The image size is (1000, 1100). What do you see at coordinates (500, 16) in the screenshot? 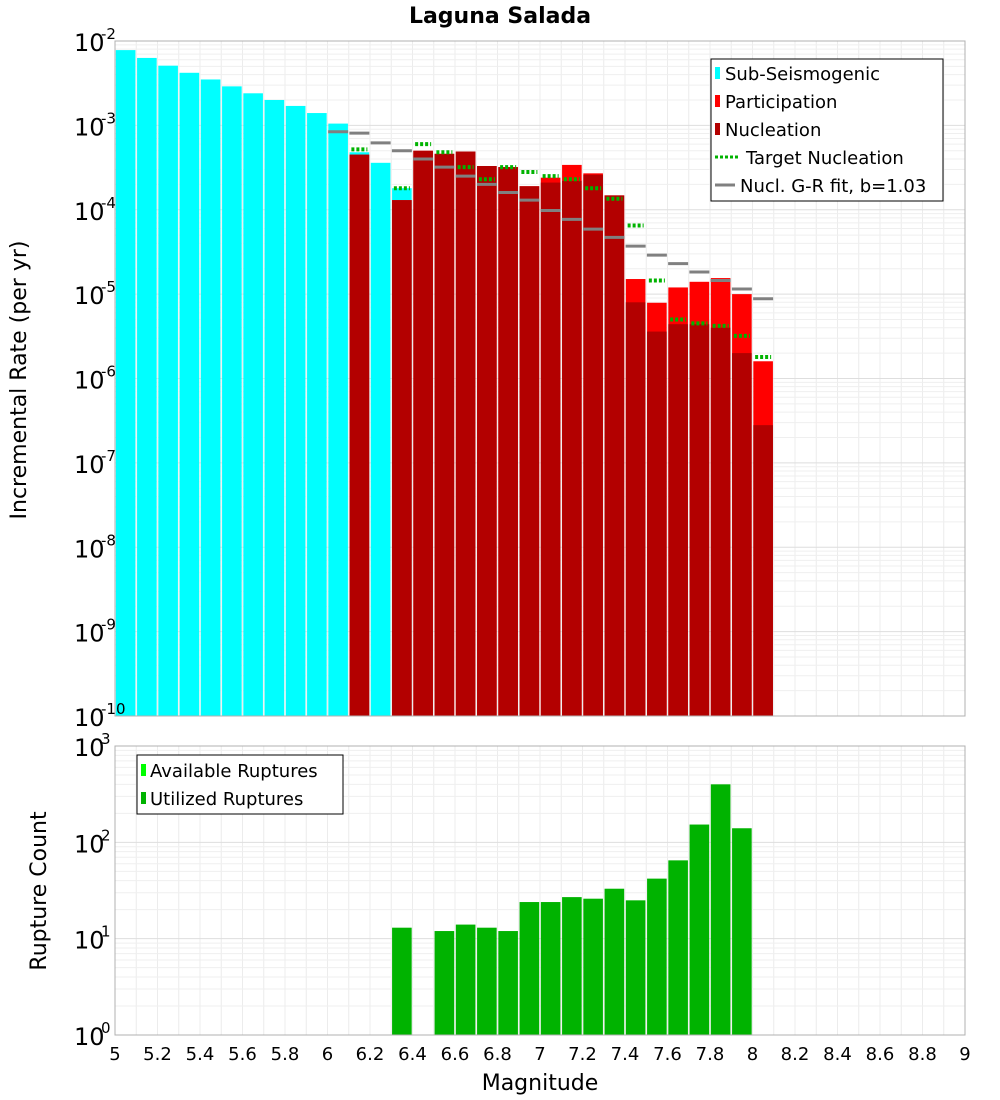
I see `chart-title: Laguna Salada` at bounding box center [500, 16].